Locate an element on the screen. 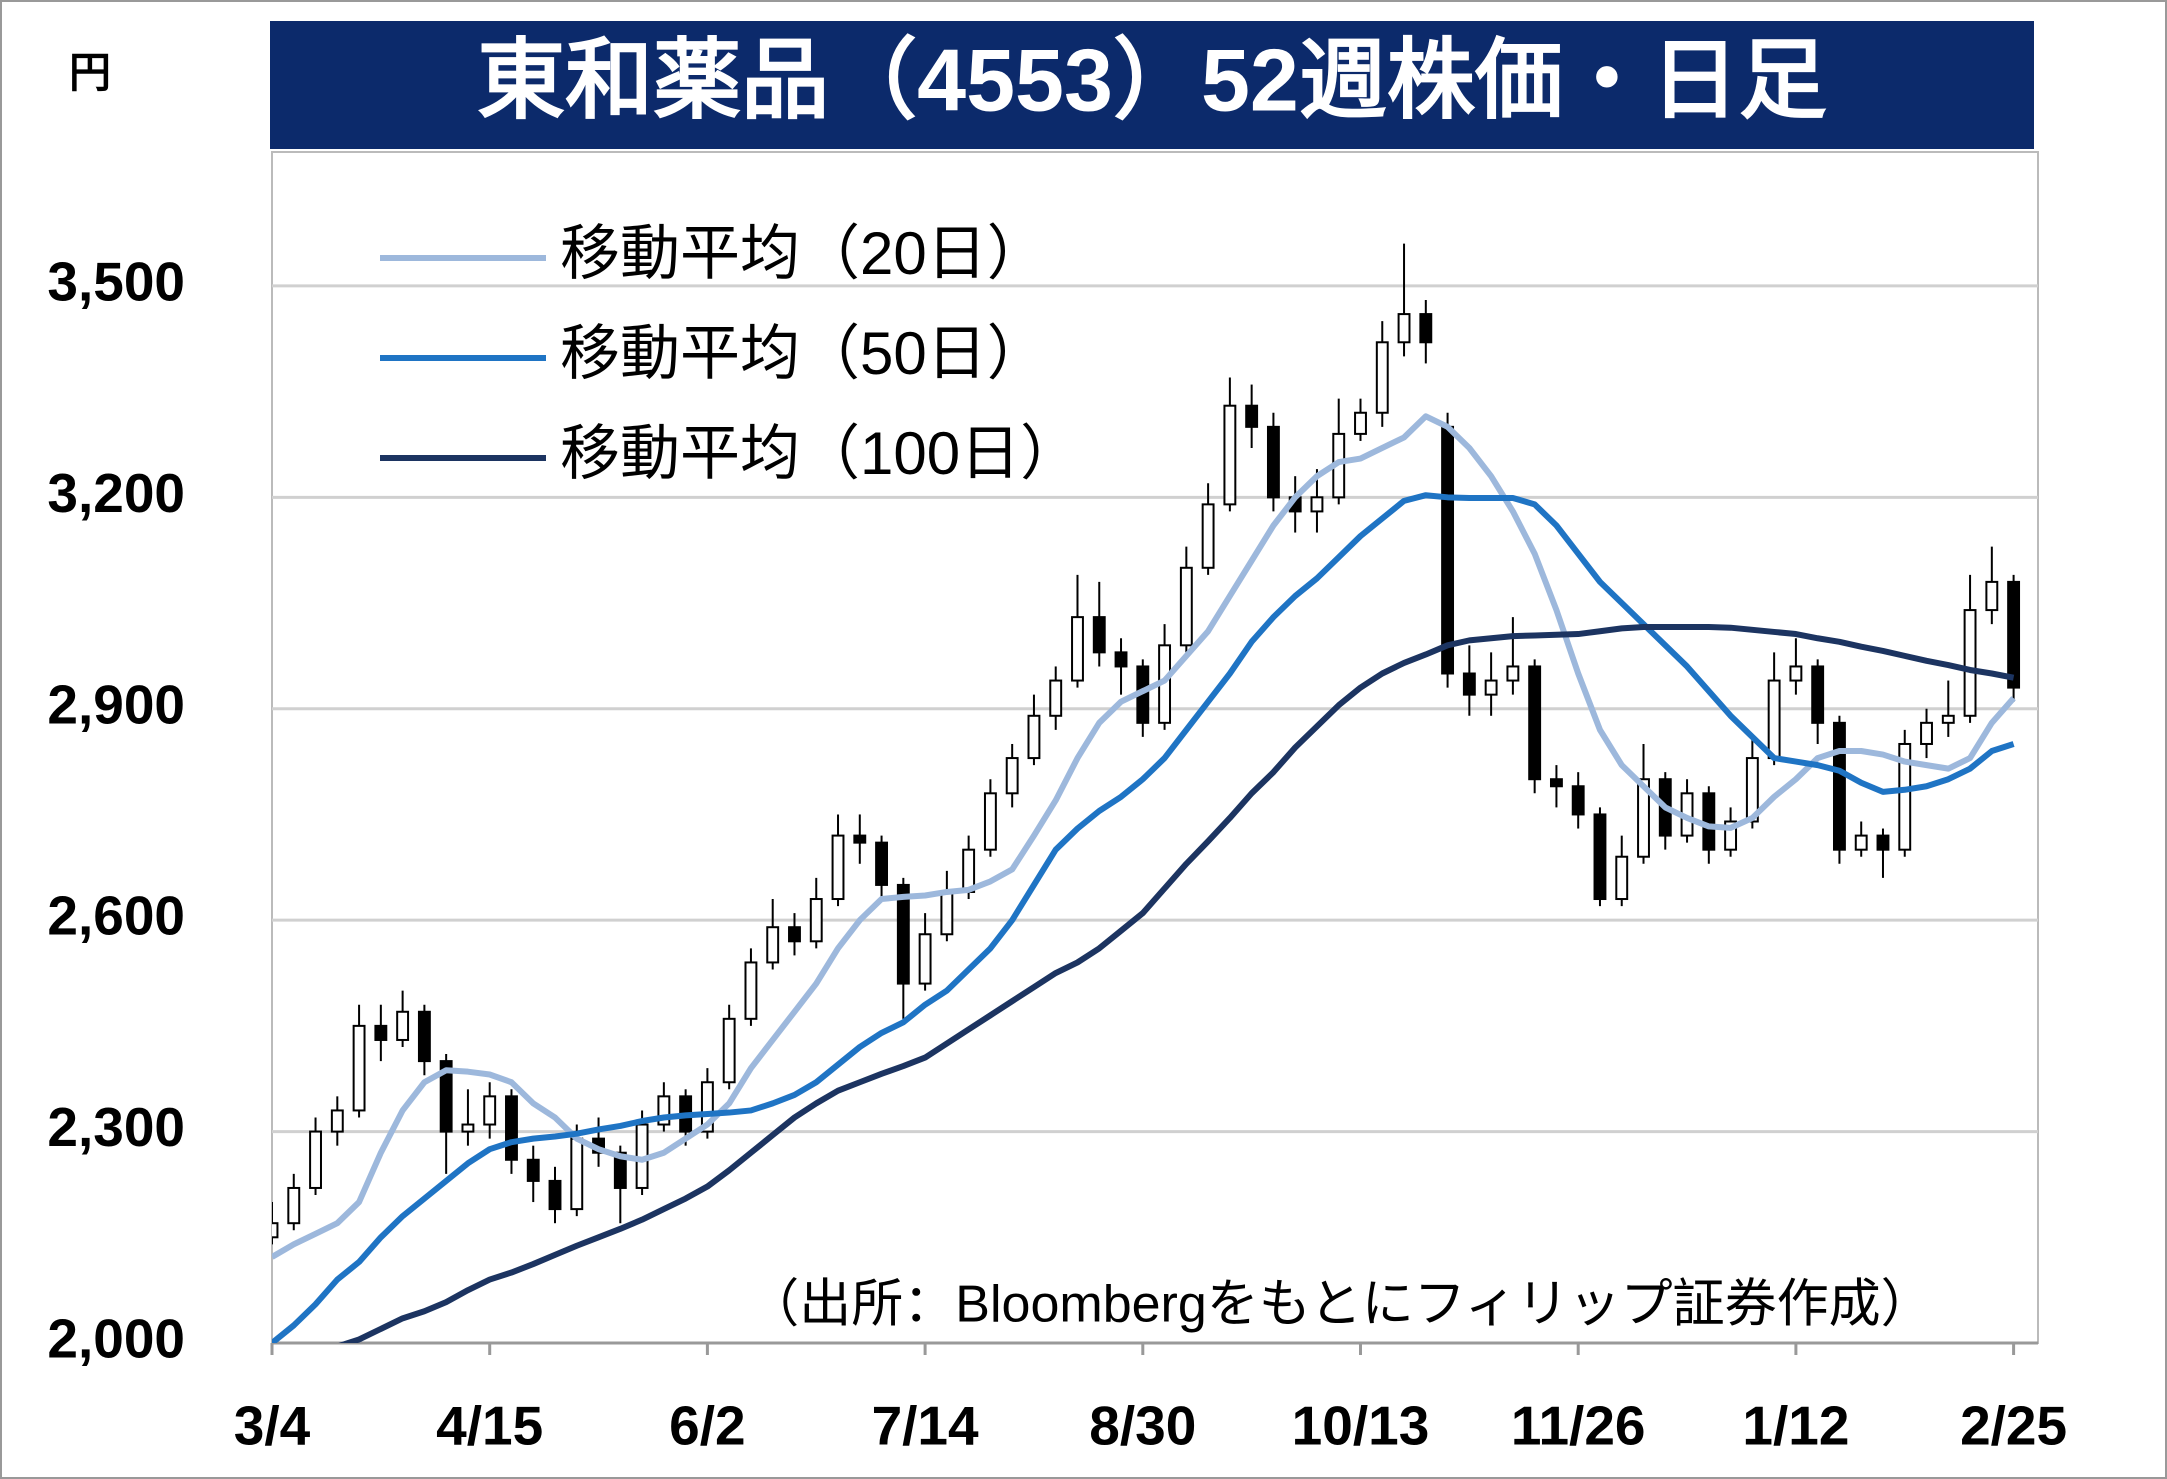  y-tick-label: 3,500 is located at coordinates (116, 281).